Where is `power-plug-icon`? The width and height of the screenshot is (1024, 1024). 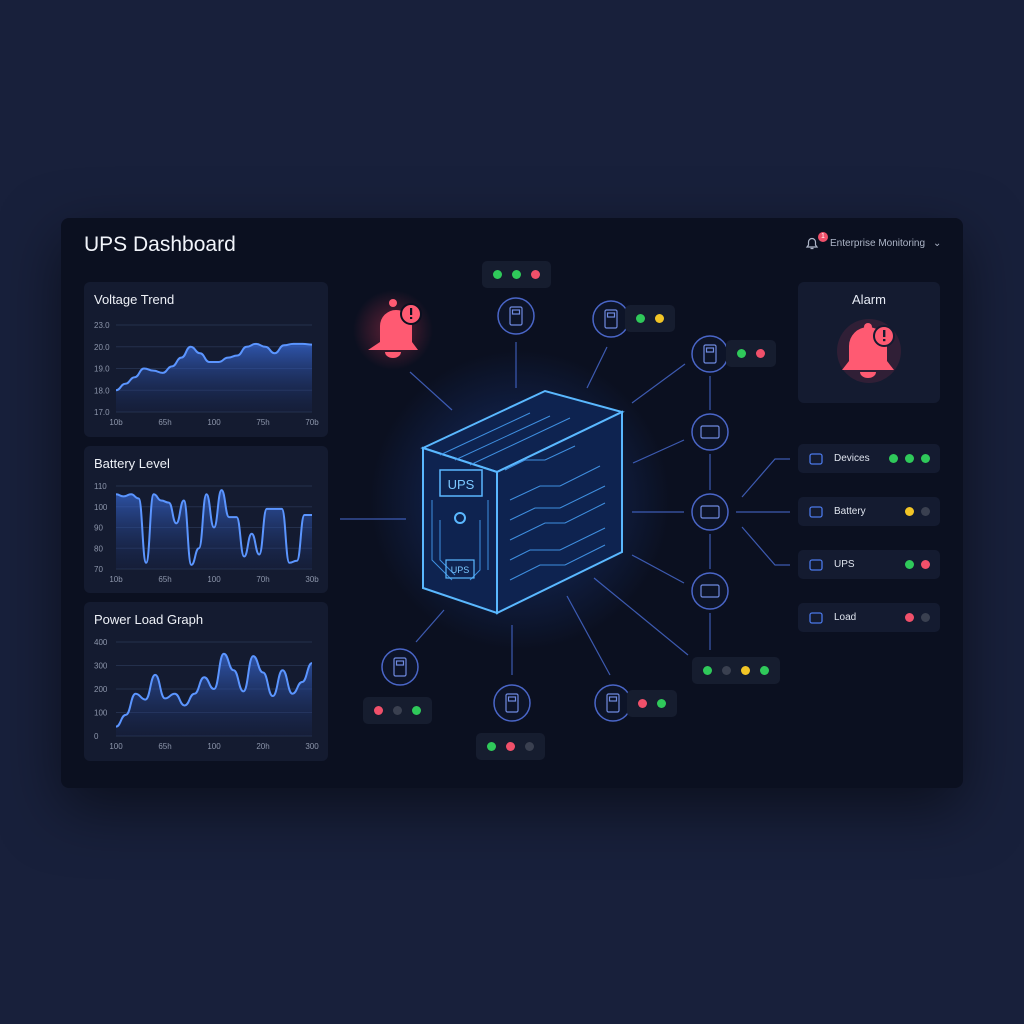
power-plug-icon is located at coordinates (816, 617).